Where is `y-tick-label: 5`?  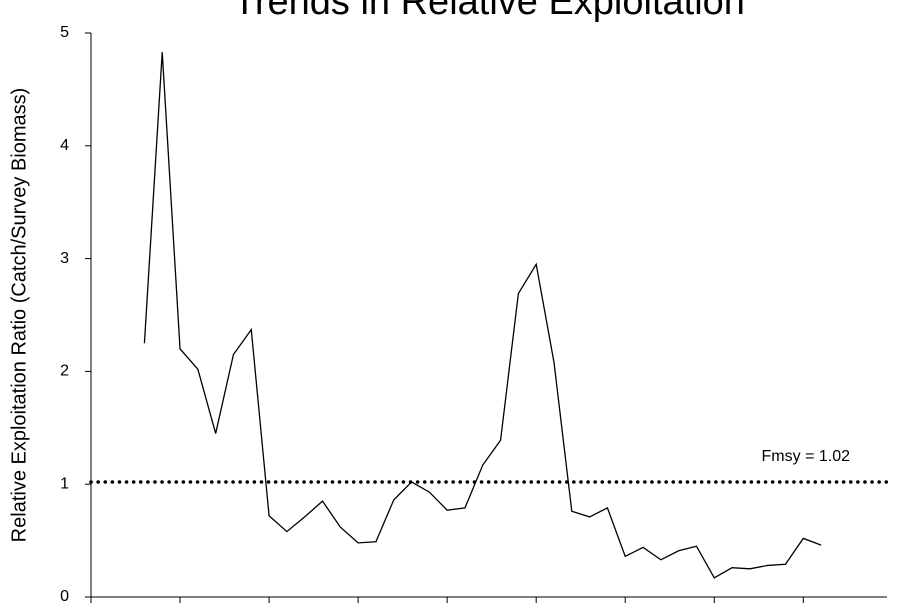
y-tick-label: 5 is located at coordinates (64, 32).